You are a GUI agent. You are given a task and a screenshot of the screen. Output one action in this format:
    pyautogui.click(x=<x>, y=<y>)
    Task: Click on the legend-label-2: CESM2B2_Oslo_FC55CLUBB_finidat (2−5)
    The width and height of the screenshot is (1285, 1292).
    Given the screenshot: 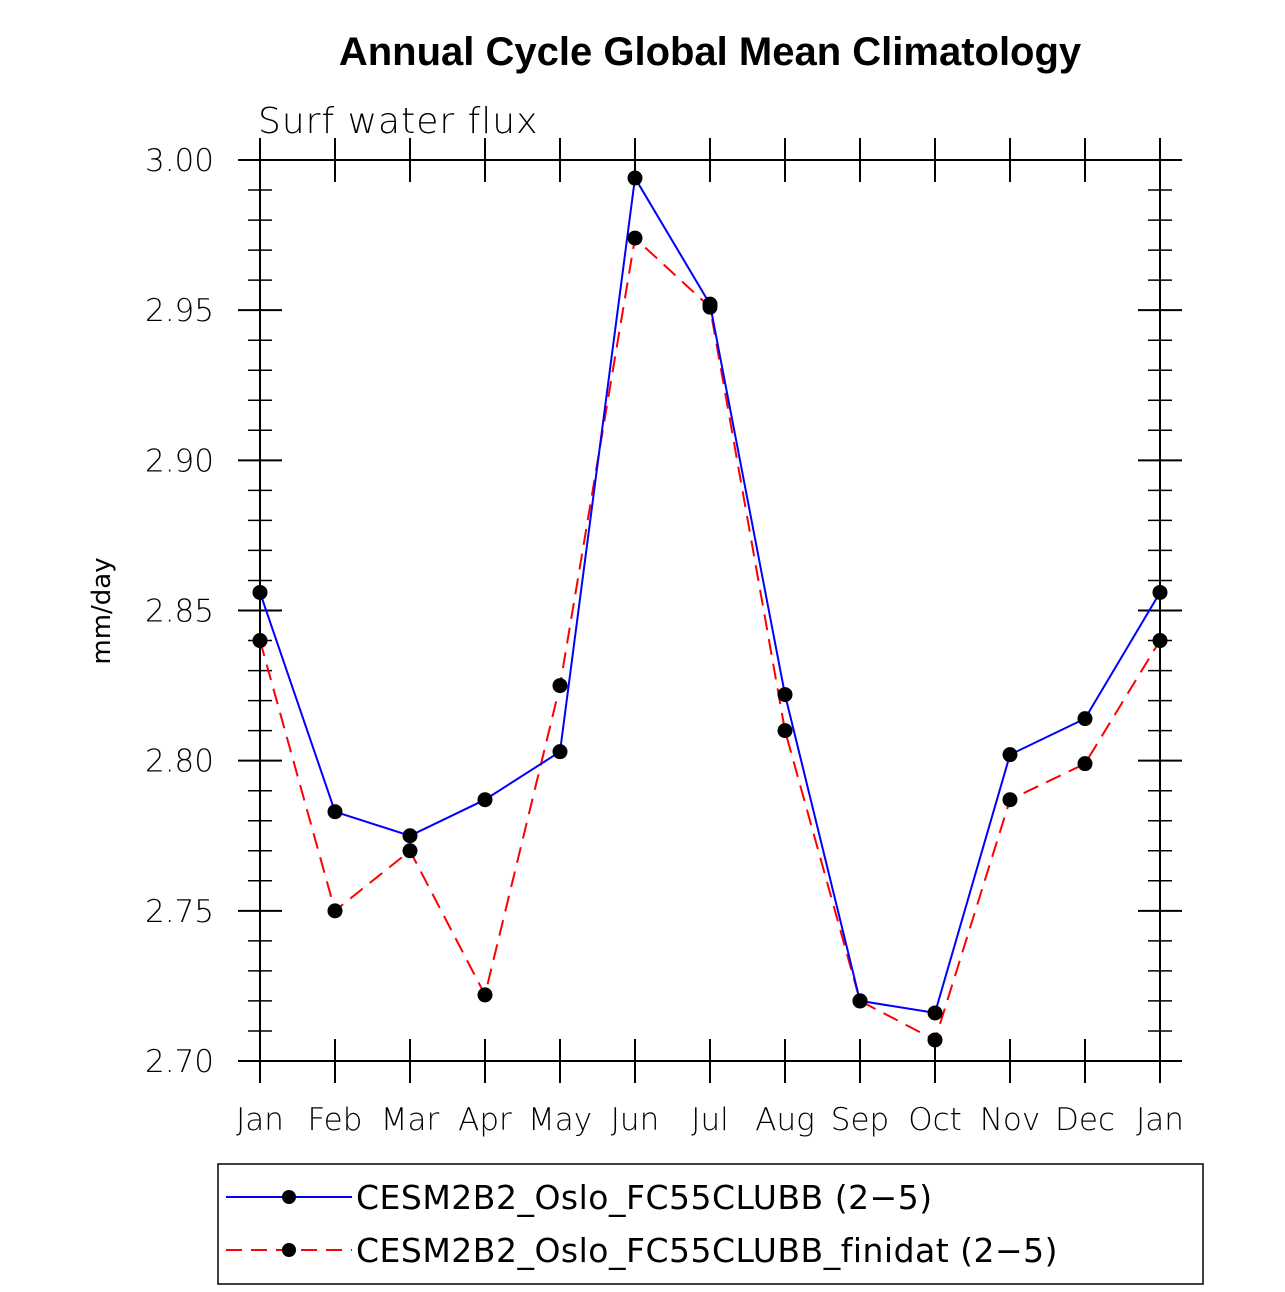 What is the action you would take?
    pyautogui.click(x=707, y=1250)
    